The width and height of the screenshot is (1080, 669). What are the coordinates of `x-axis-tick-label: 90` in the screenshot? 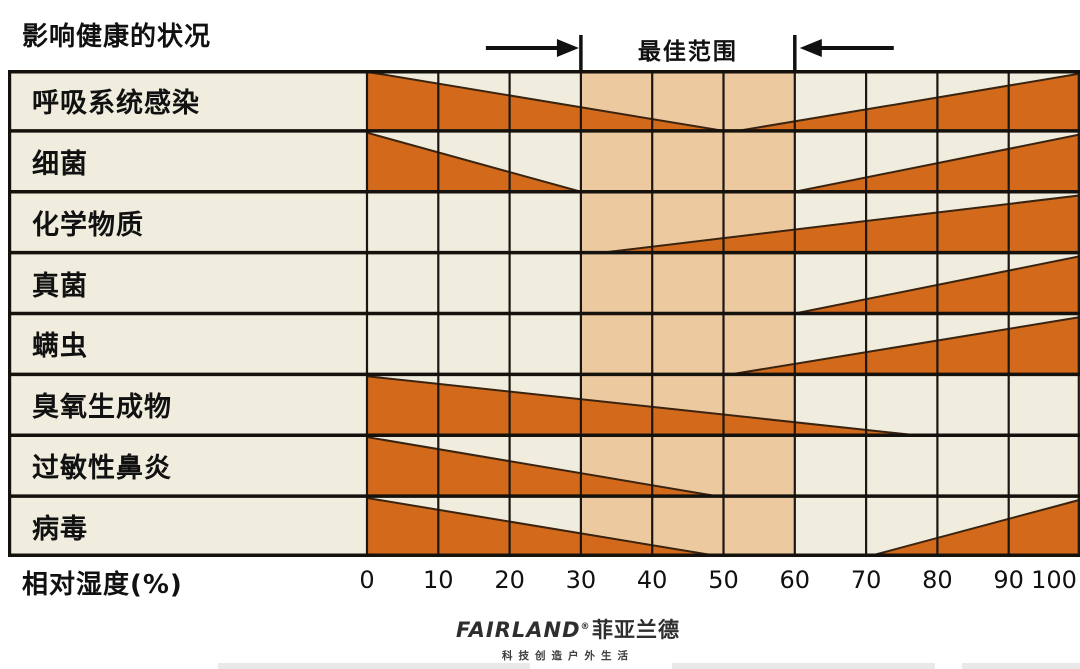 It's located at (1008, 580).